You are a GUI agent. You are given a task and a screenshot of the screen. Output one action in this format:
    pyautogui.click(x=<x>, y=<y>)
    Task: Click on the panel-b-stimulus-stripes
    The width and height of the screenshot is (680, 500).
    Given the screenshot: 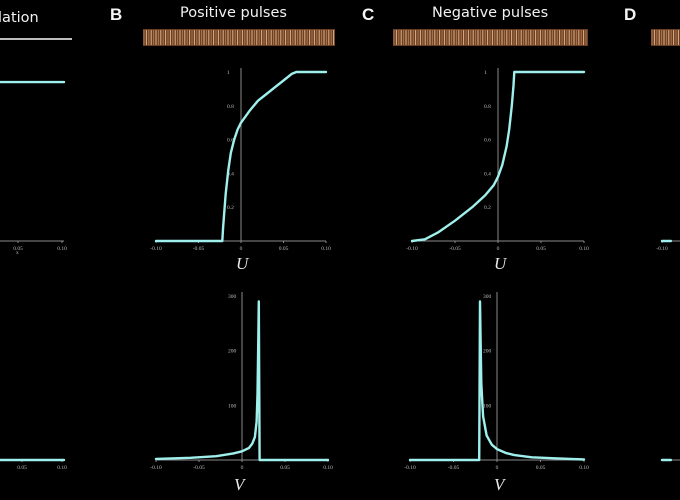 What is the action you would take?
    pyautogui.click(x=239, y=37)
    